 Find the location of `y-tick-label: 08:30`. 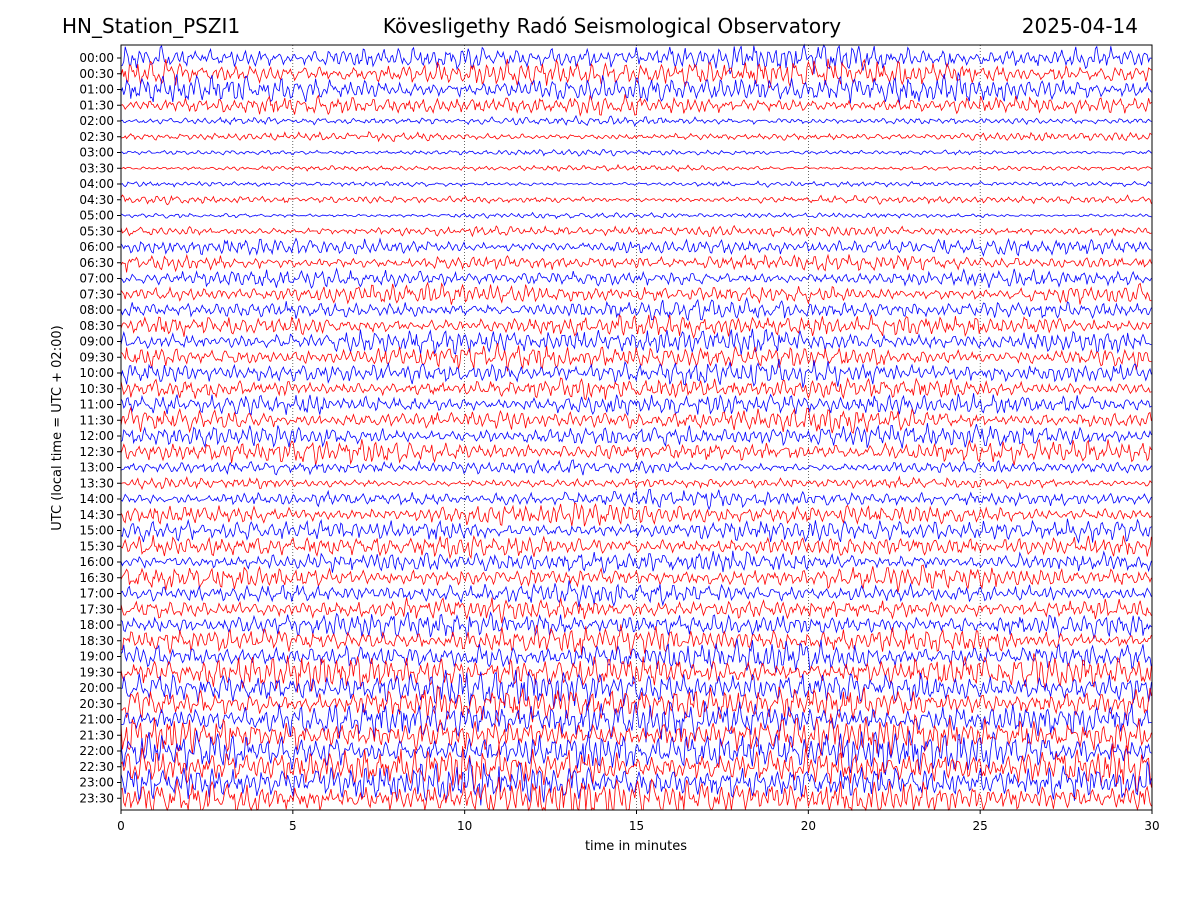

y-tick-label: 08:30 is located at coordinates (96, 326).